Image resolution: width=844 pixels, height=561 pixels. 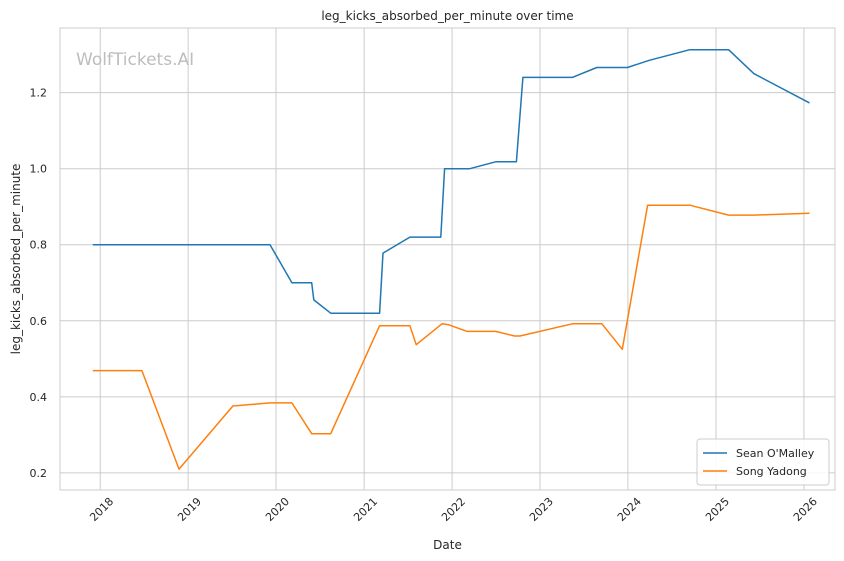 What do you see at coordinates (39, 283) in the screenshot?
I see `y-axis-ticks: 0.2 0.4 0.6 0.8 1.0 1.2` at bounding box center [39, 283].